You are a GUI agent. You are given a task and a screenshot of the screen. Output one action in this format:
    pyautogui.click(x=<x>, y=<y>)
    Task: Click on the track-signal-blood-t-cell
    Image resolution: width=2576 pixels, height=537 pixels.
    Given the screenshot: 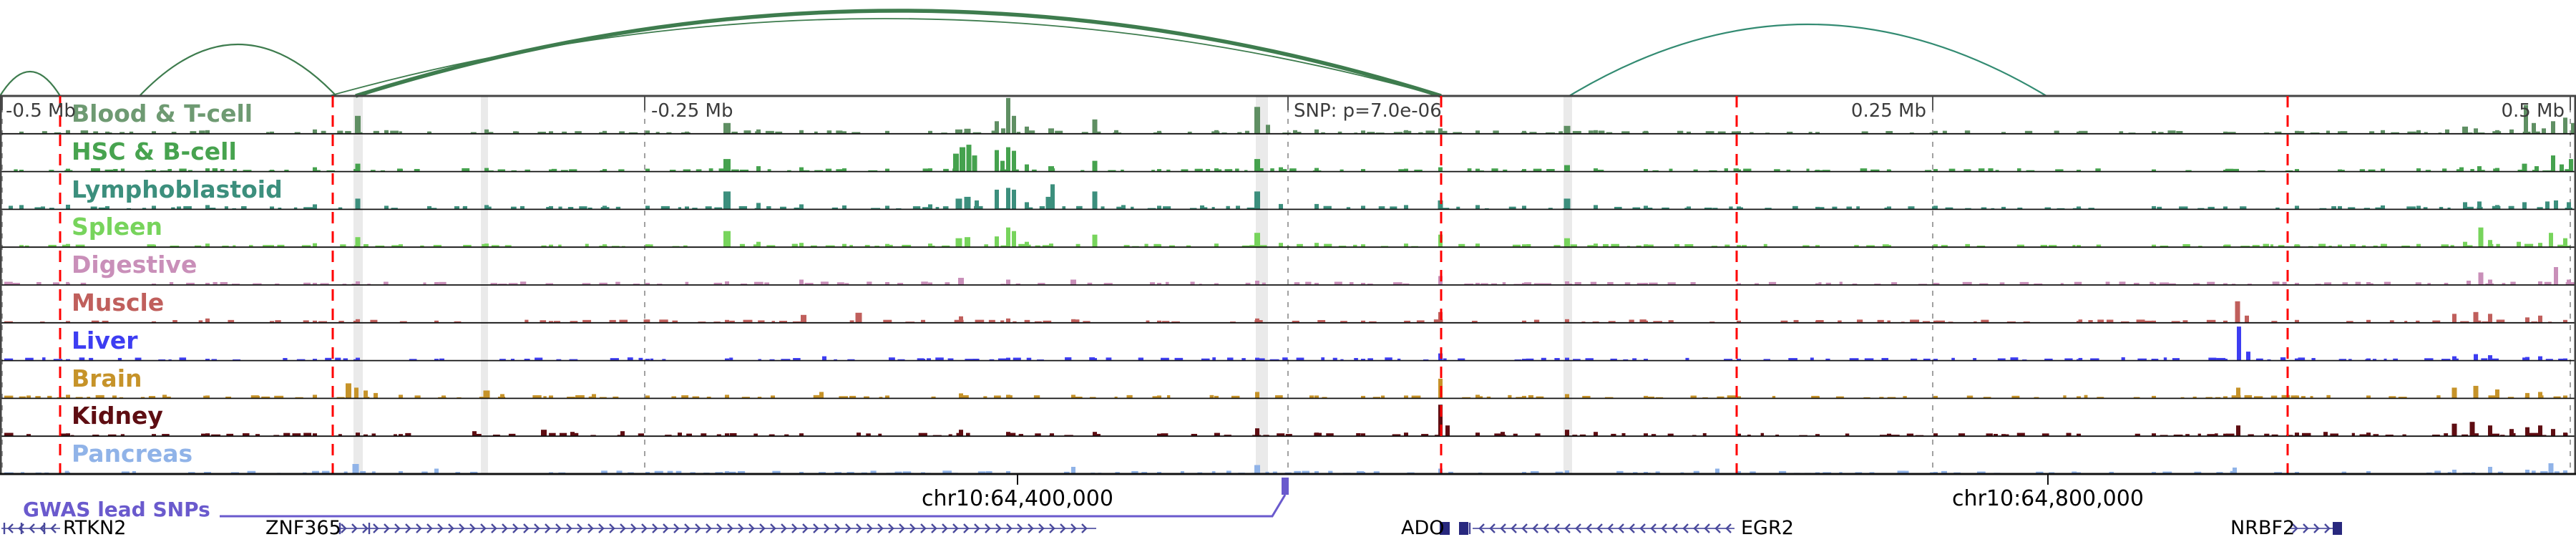 What is the action you would take?
    pyautogui.click(x=1297, y=115)
    